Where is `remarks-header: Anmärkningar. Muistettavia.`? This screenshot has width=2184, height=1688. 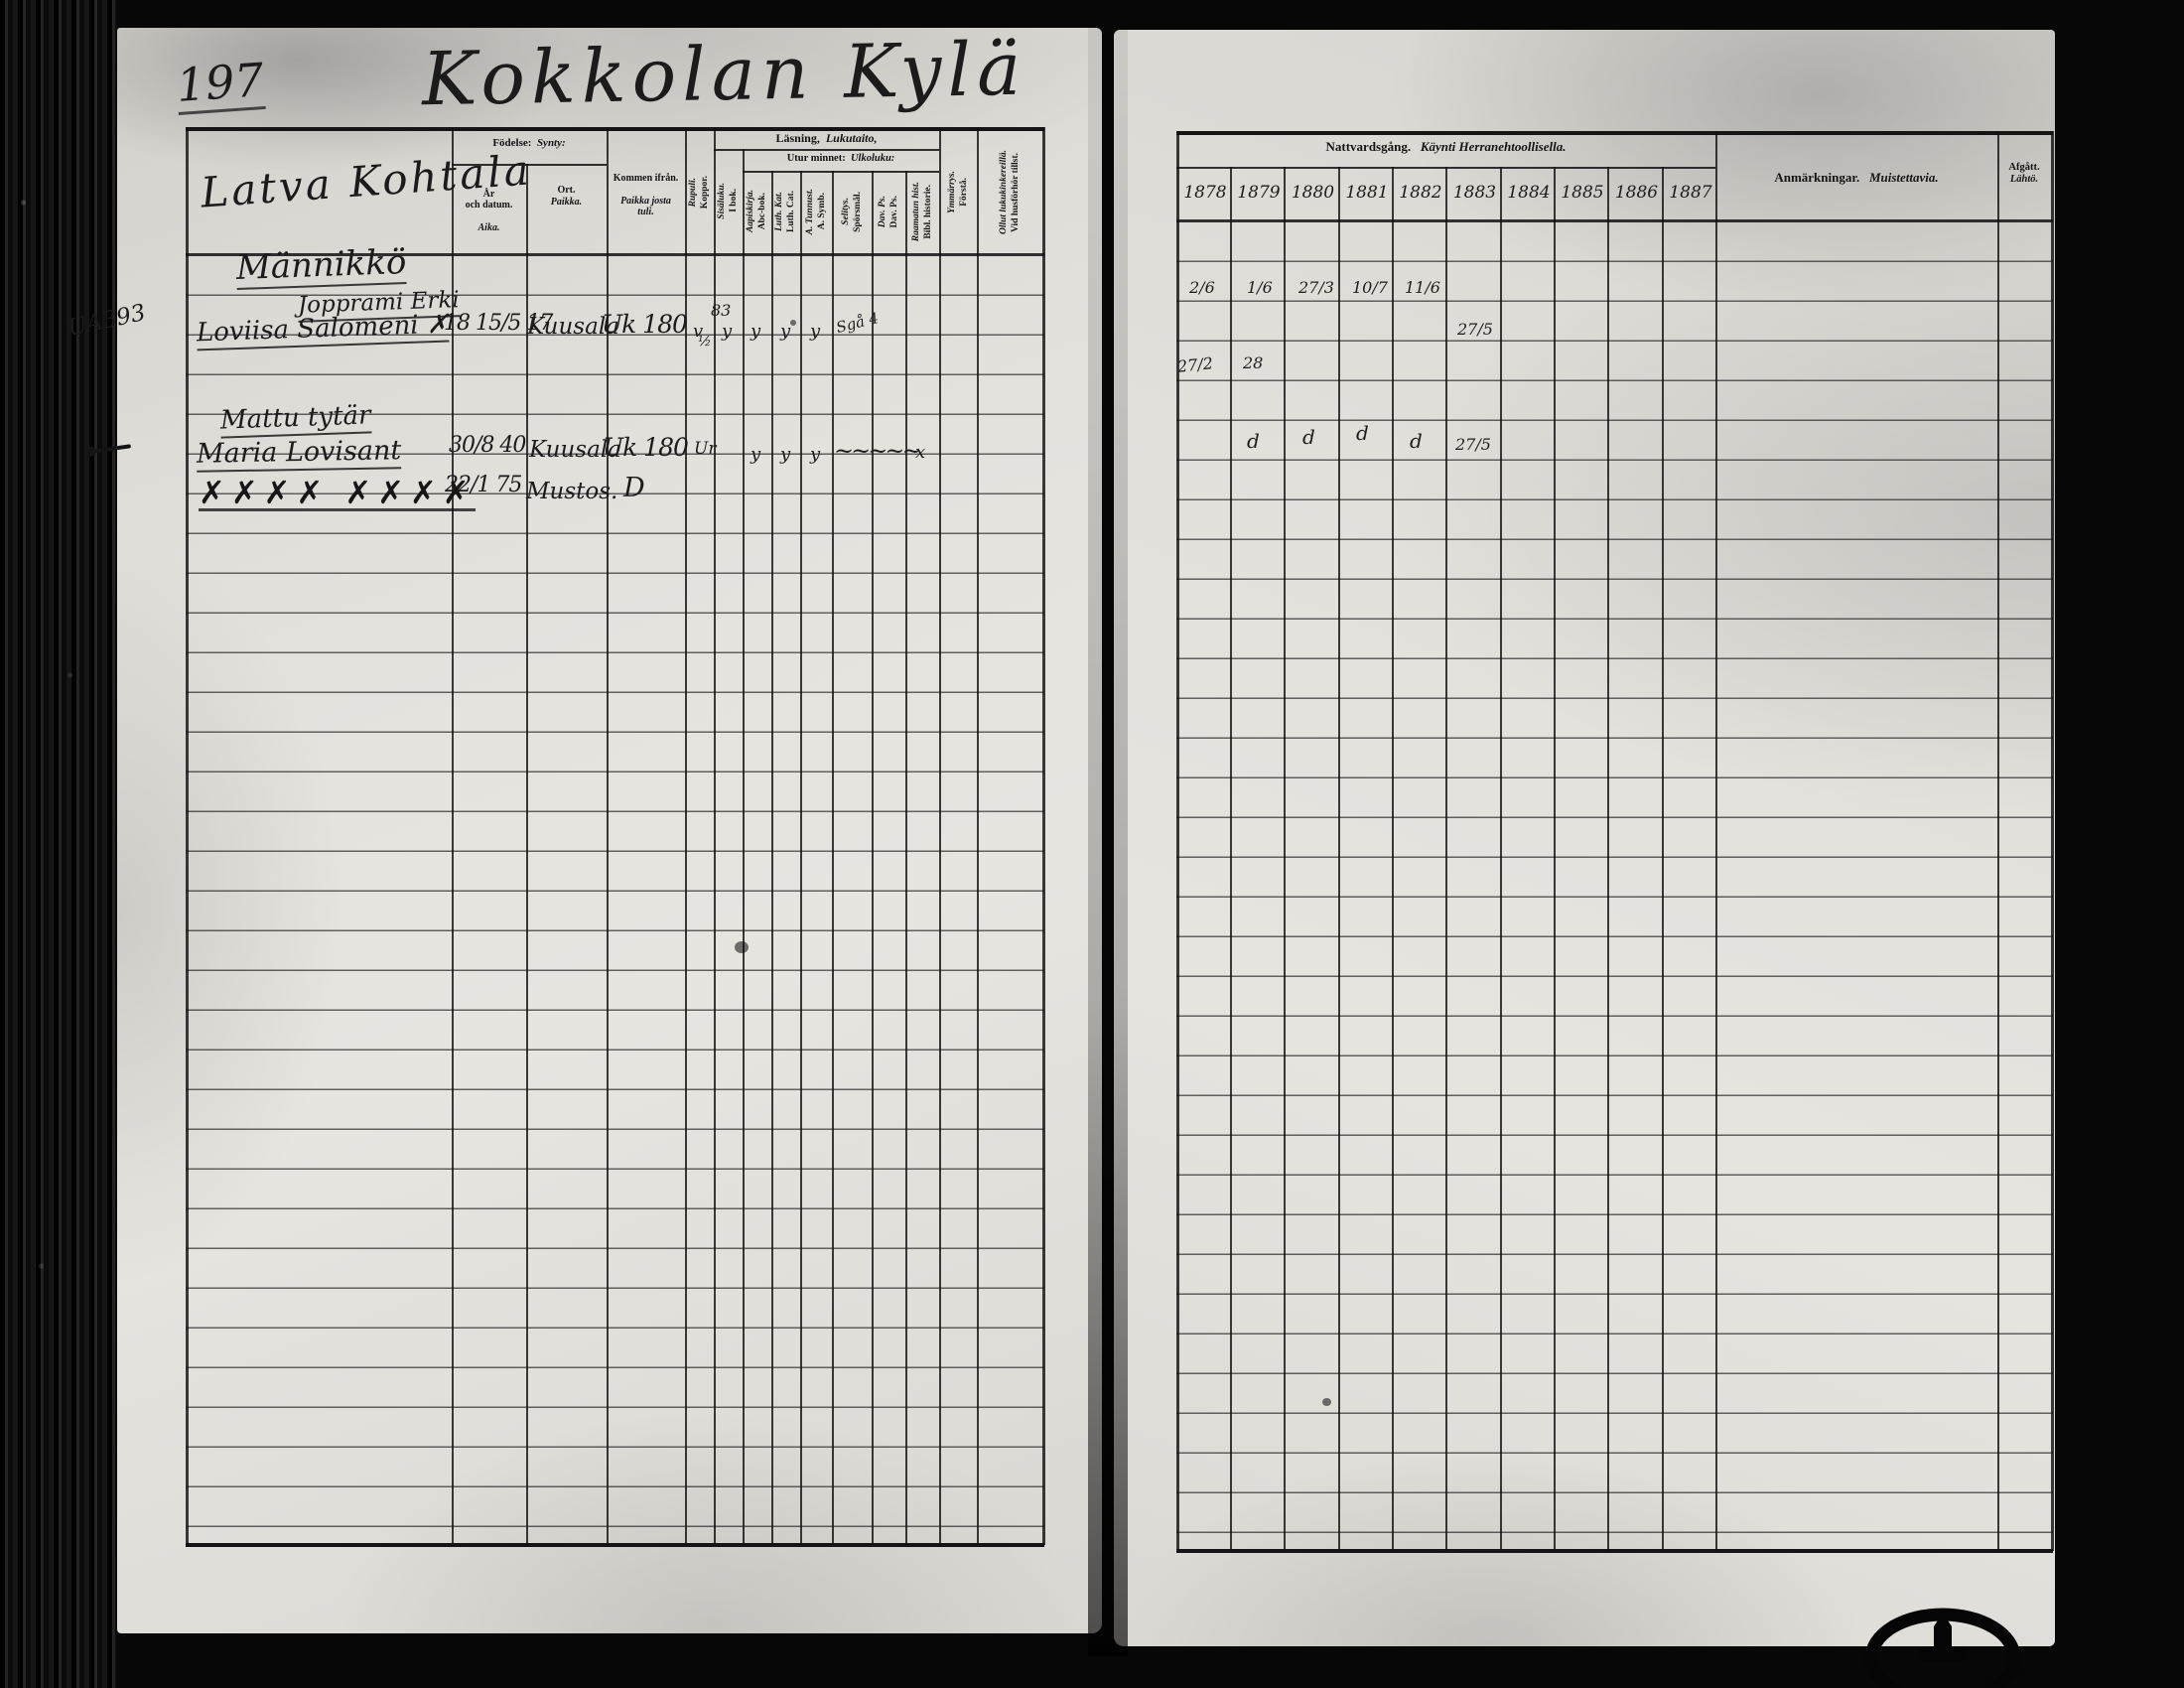
remarks-header: Anmärkningar. Muistettavia. is located at coordinates (1856, 178).